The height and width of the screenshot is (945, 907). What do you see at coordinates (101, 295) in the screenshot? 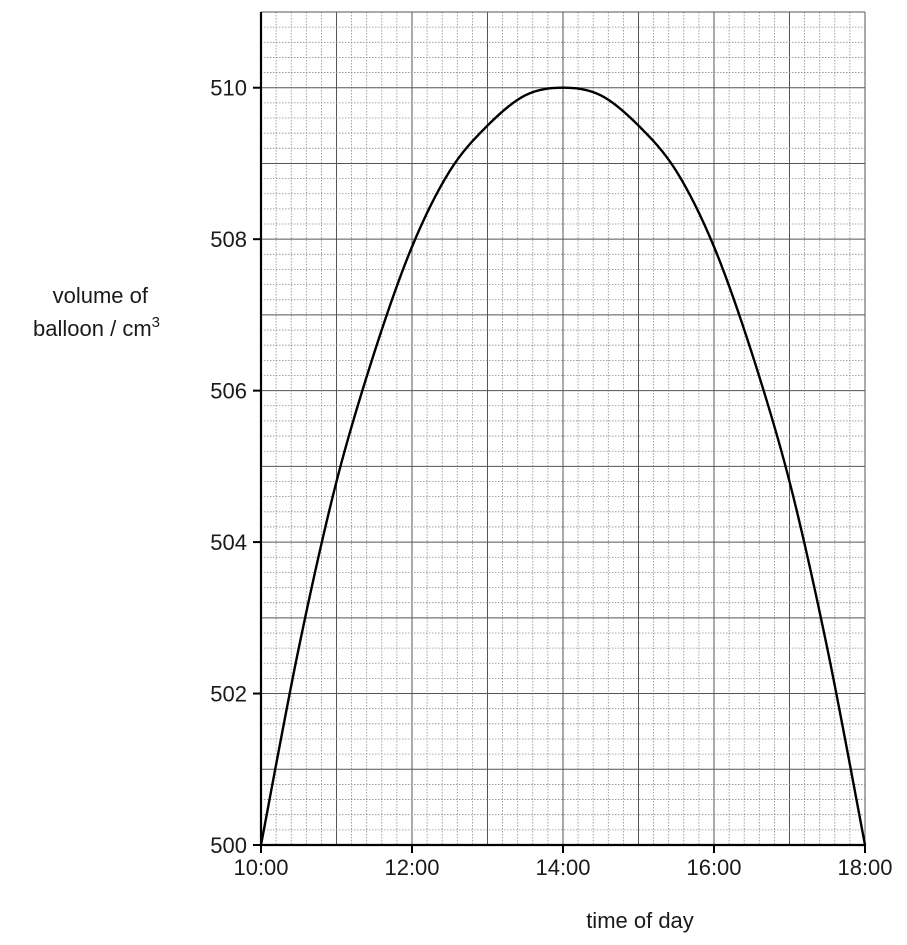
I see `y-axis-label-line1: volume of` at bounding box center [101, 295].